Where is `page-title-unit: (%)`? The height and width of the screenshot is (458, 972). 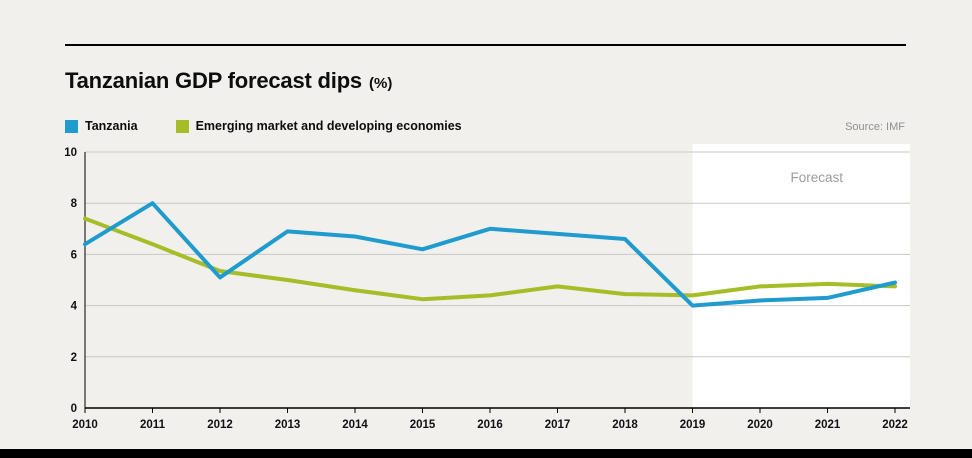 page-title-unit: (%) is located at coordinates (380, 83).